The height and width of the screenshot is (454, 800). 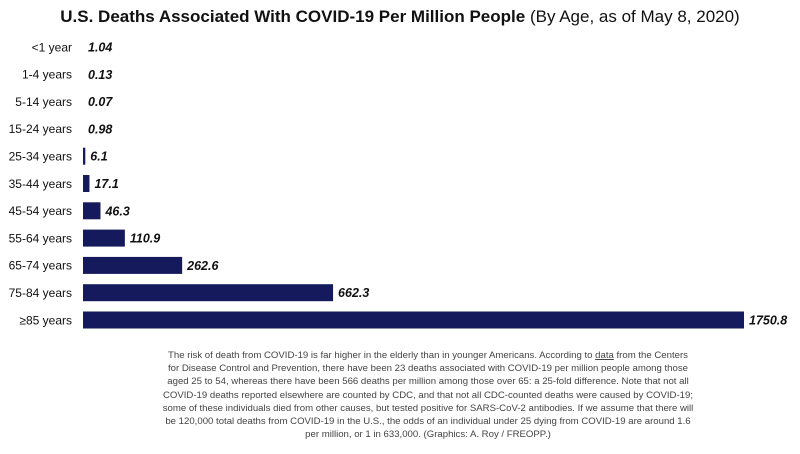 What do you see at coordinates (634, 16) in the screenshot?
I see `chart-title-qualifier: (By Age, as of May 8, 2020)` at bounding box center [634, 16].